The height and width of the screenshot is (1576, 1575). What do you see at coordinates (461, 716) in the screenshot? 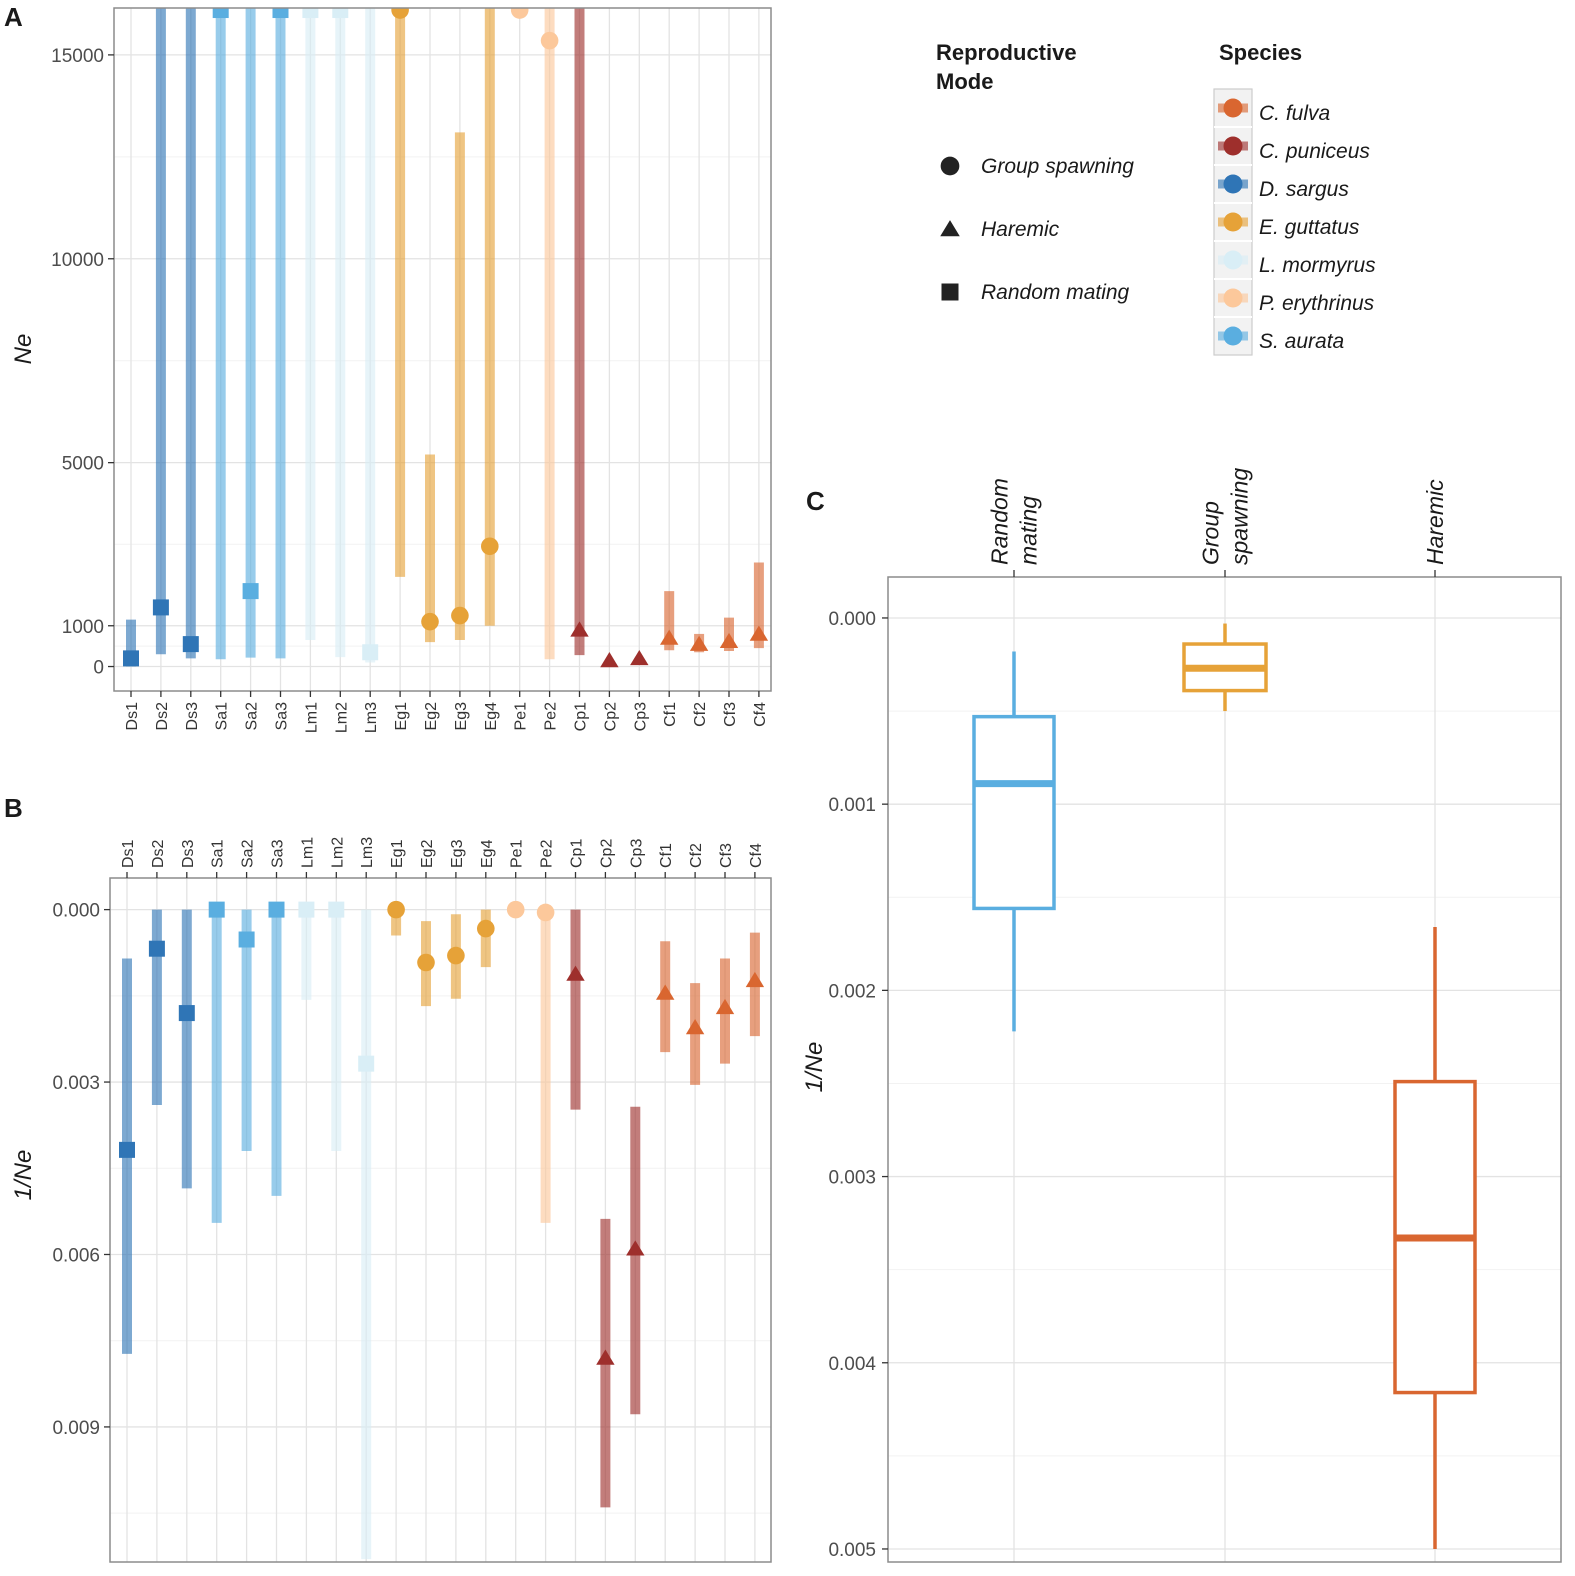
I see `x-tick-label: Eg3` at bounding box center [461, 716].